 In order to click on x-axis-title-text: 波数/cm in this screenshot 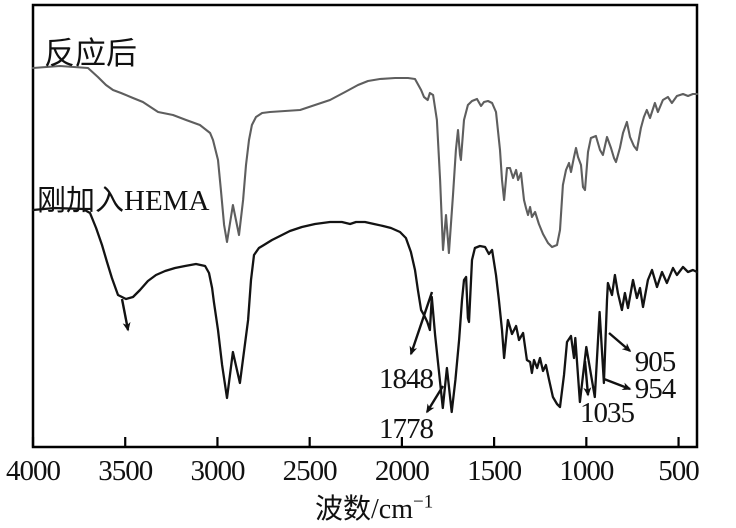, I will do `click(364, 509)`.